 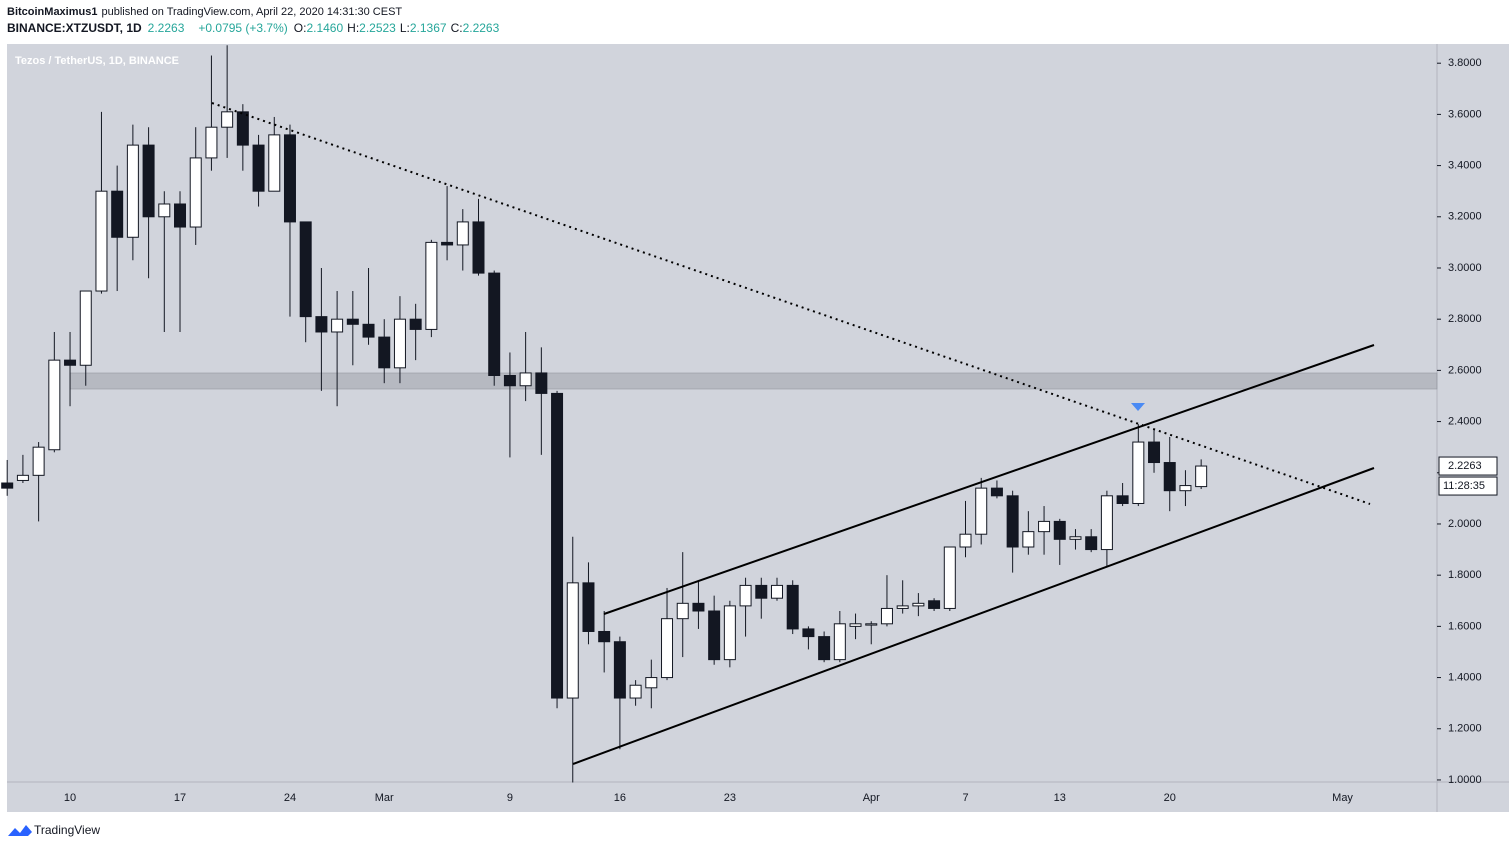 I want to click on x-tick-label: 9, so click(x=510, y=798).